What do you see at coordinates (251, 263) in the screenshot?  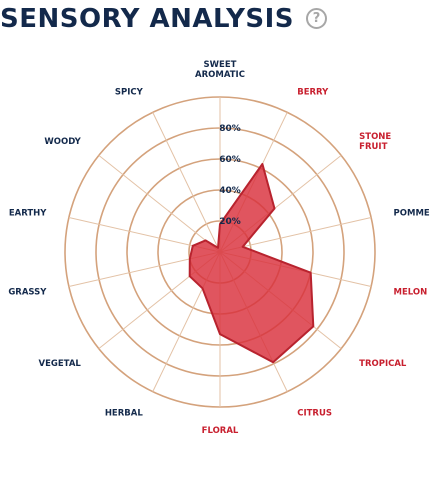 I see `data-area` at bounding box center [251, 263].